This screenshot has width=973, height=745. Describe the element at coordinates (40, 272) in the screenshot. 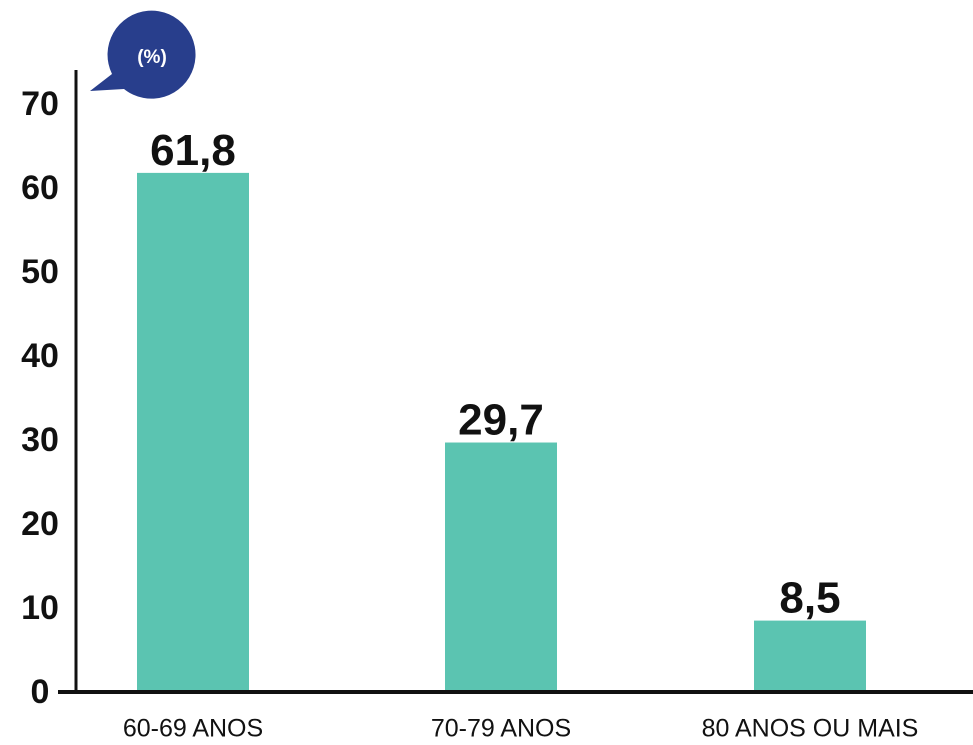

I see `y-tick-label: 50` at that location.